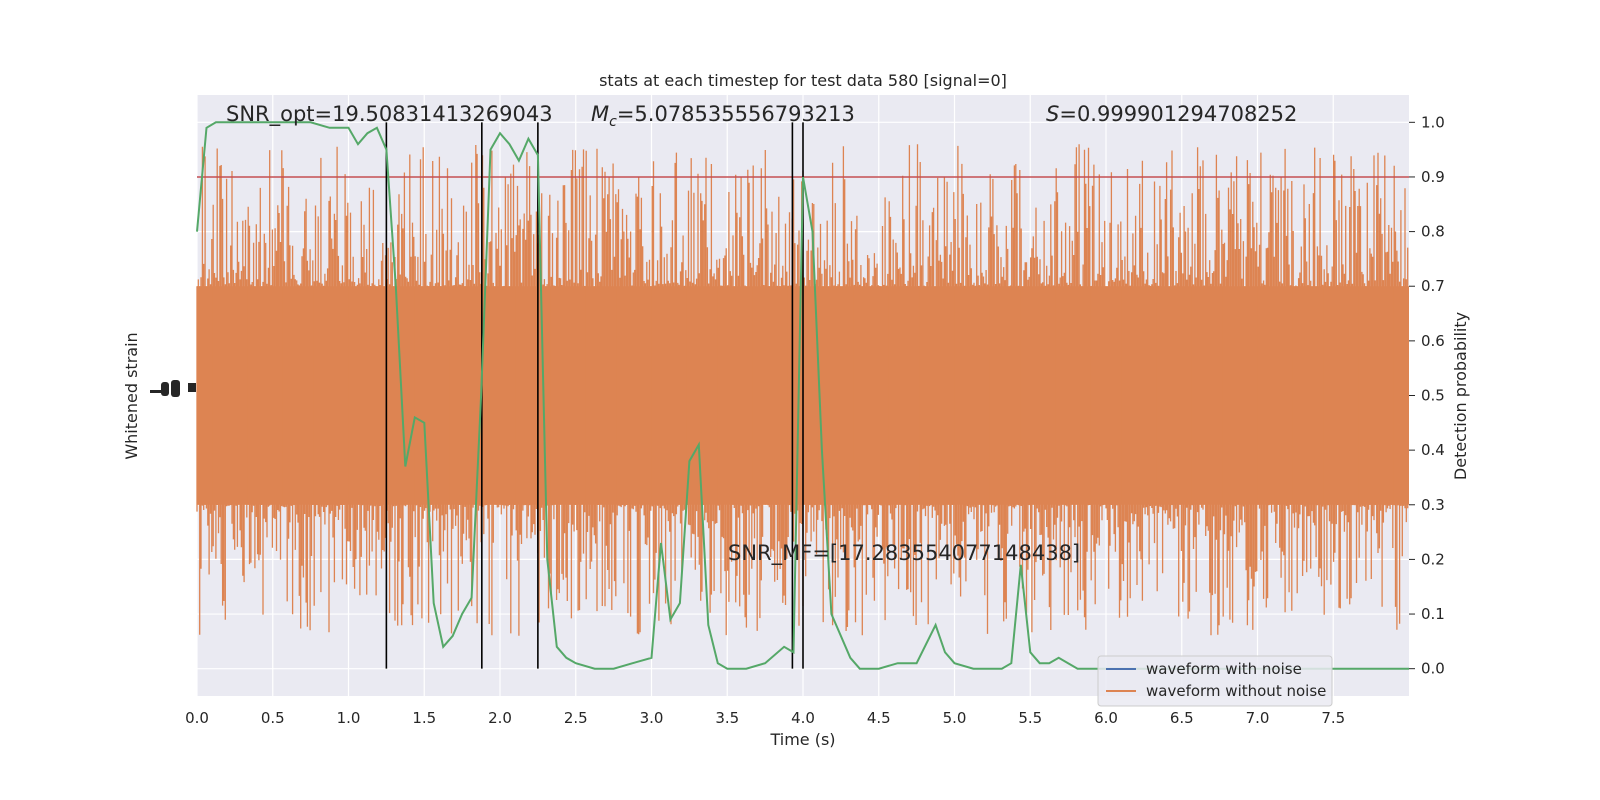 This screenshot has height=800, width=1600. What do you see at coordinates (1182, 718) in the screenshot?
I see `x-tick-label: 6.5` at bounding box center [1182, 718].